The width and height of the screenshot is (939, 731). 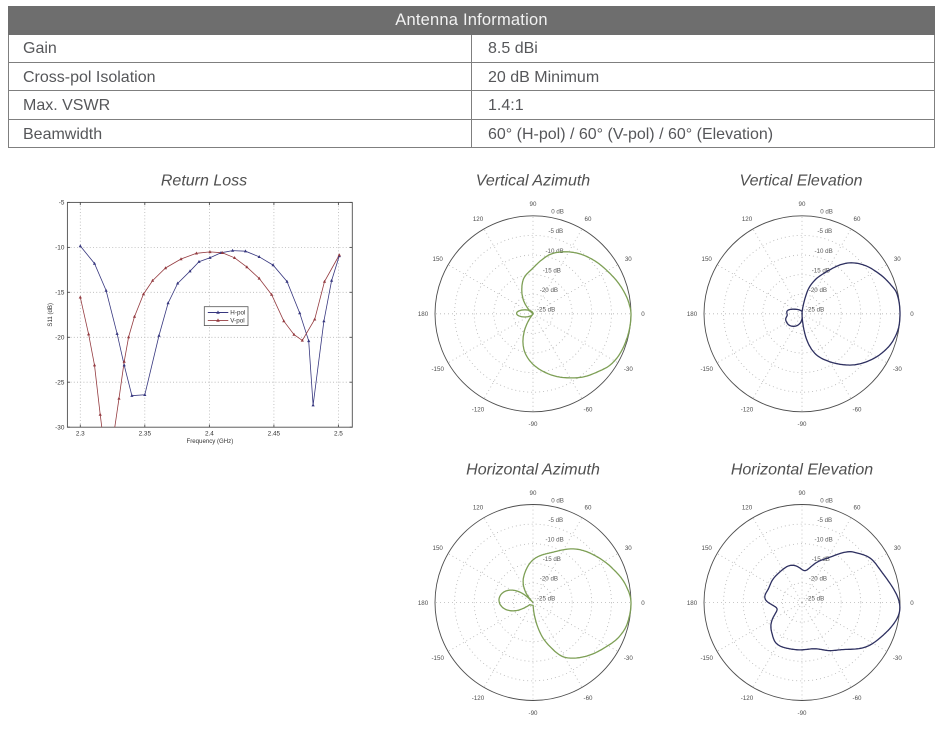 What do you see at coordinates (237, 313) in the screenshot?
I see `svg-text: H-pol` at bounding box center [237, 313].